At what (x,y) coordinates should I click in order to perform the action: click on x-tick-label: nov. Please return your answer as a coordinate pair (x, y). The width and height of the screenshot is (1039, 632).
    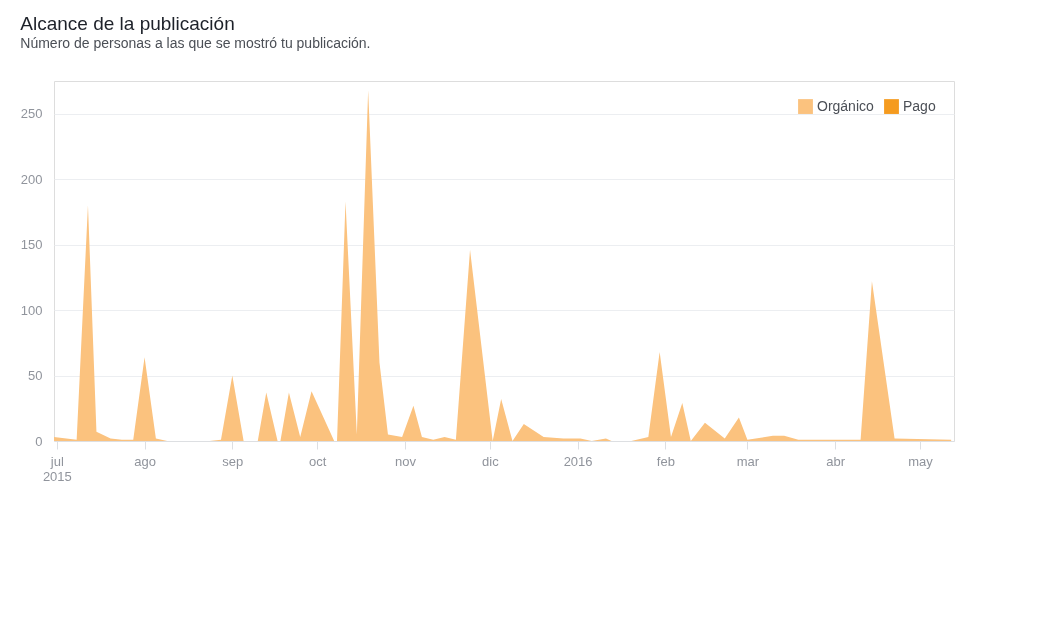
    Looking at the image, I should click on (405, 461).